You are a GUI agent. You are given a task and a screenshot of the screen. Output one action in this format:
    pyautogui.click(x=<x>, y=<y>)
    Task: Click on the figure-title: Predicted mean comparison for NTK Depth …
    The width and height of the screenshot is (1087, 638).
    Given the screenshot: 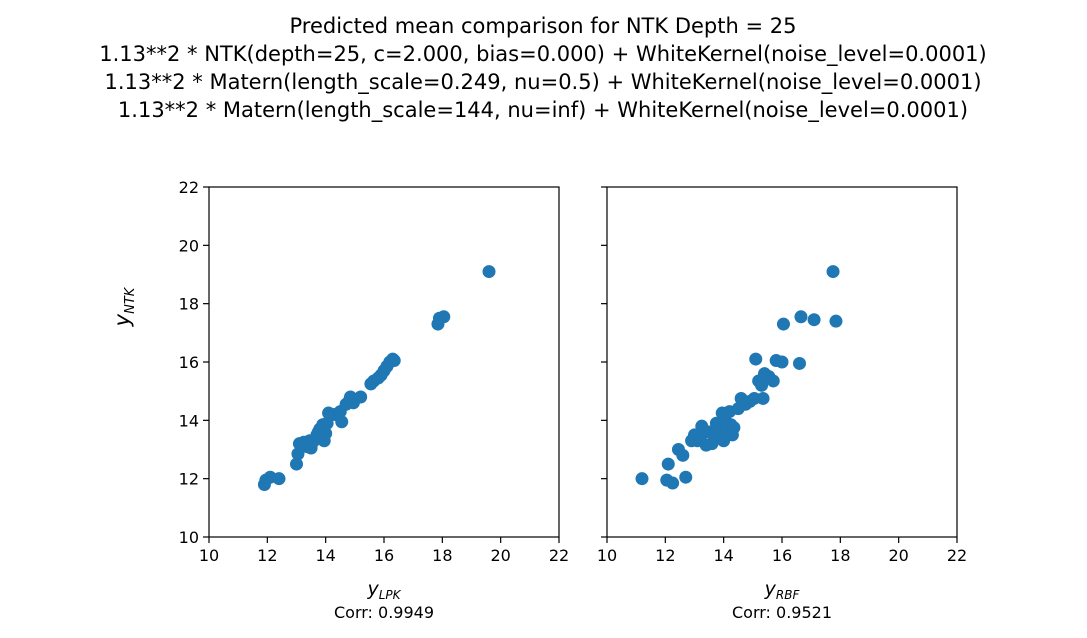 What is the action you would take?
    pyautogui.click(x=543, y=68)
    